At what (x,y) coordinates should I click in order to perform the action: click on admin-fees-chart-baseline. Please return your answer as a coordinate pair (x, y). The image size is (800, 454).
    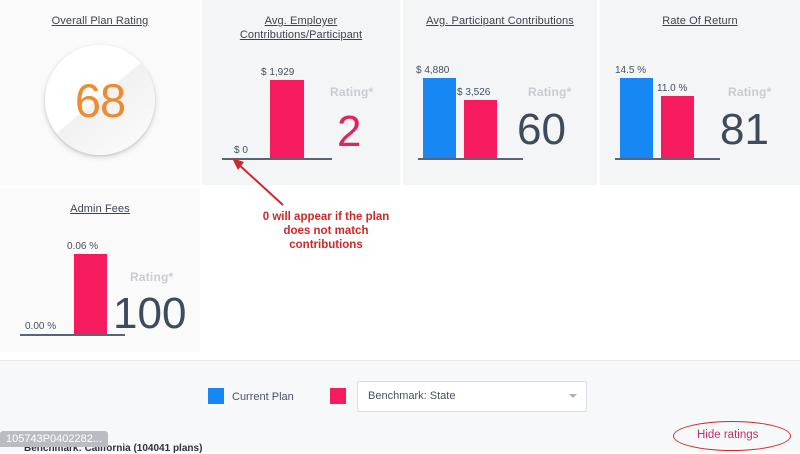
    Looking at the image, I should click on (72, 335).